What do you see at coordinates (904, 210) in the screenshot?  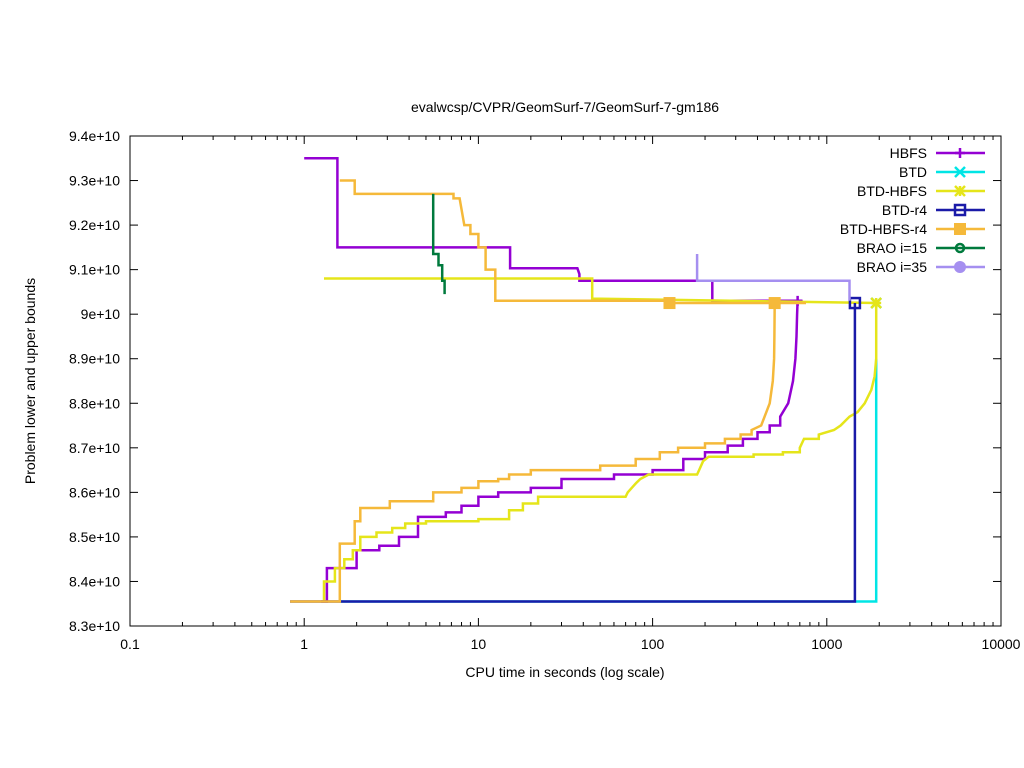 I see `legend-label: BTD-r4` at bounding box center [904, 210].